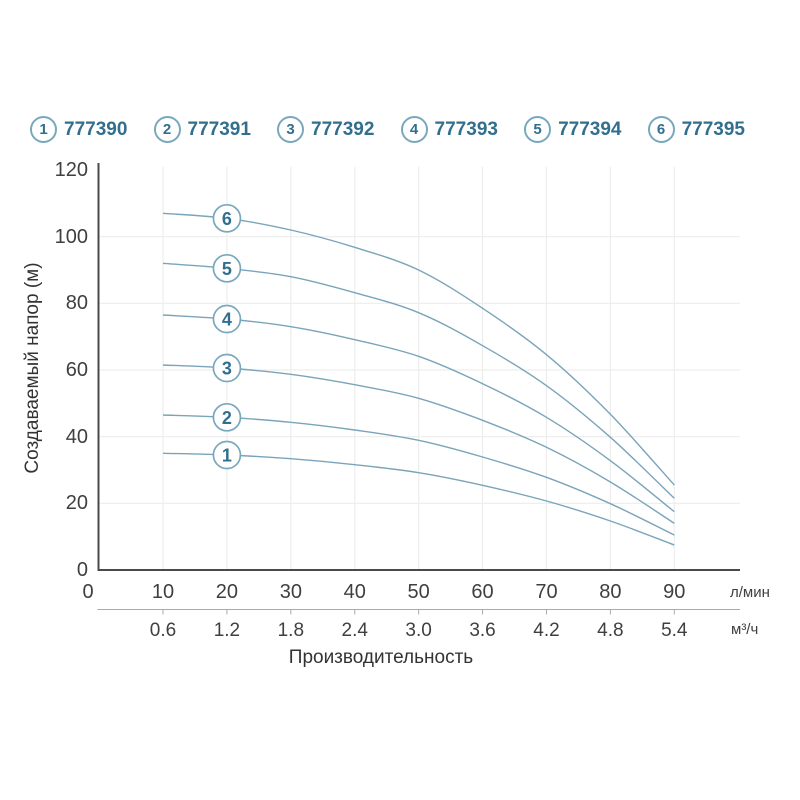  I want to click on x-axis-title: Производительность, so click(381, 657).